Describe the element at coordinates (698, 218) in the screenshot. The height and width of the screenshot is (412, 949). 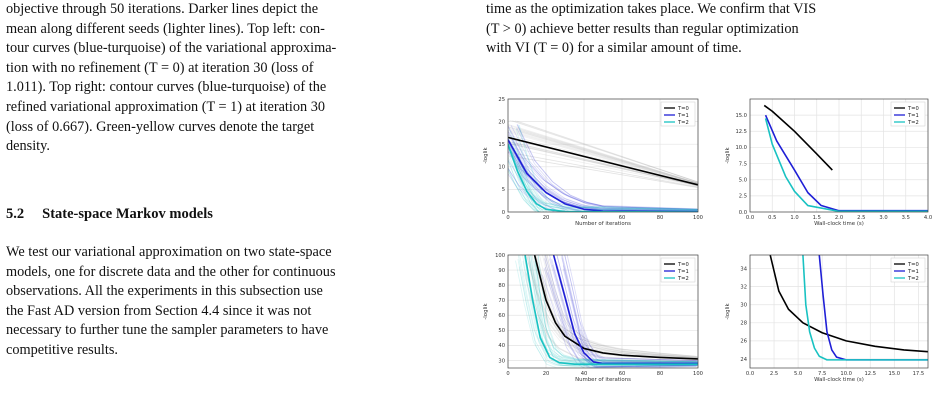
I see `x-tick-label: 100` at that location.